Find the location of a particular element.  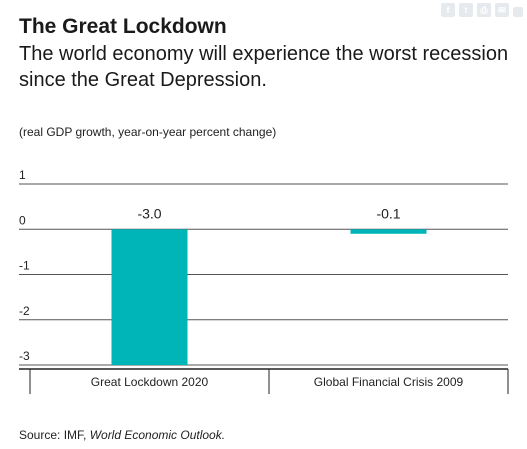

y-tick-label: -1 is located at coordinates (24, 266).